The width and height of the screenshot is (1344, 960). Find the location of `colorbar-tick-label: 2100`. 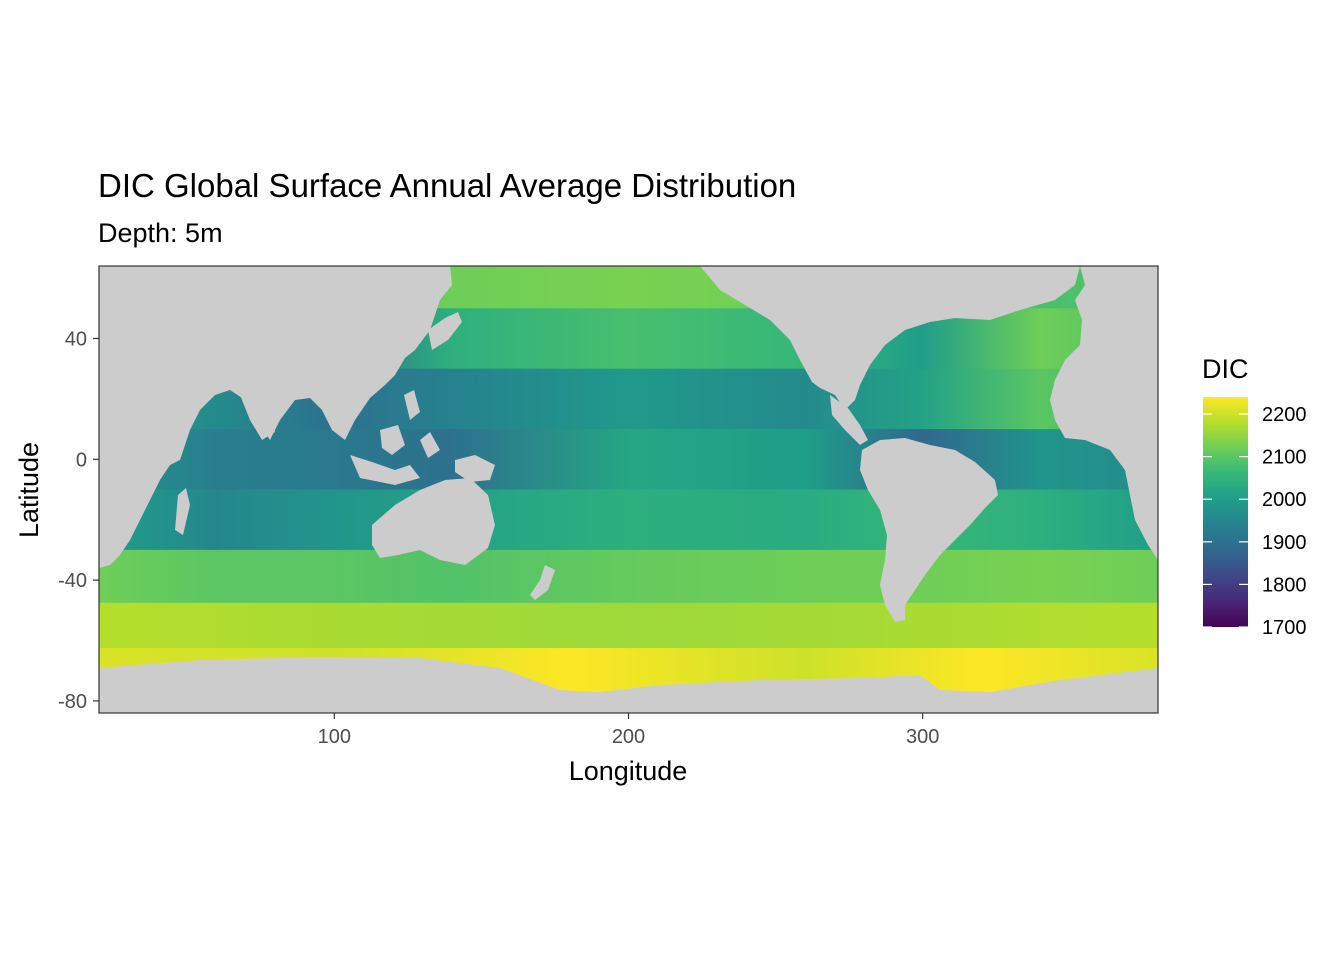

colorbar-tick-label: 2100 is located at coordinates (1284, 458).